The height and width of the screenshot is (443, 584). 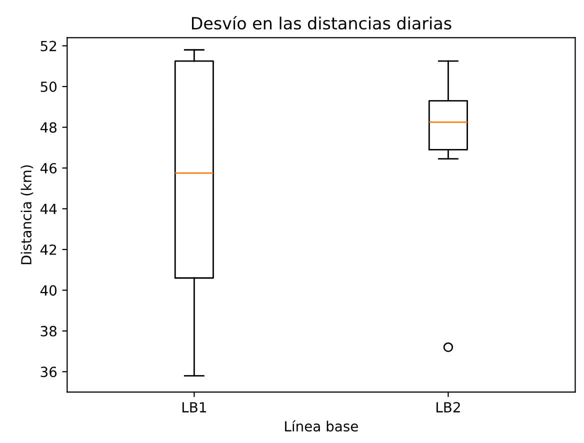 I want to click on y-axis-title: Distancia (km), so click(x=27, y=214).